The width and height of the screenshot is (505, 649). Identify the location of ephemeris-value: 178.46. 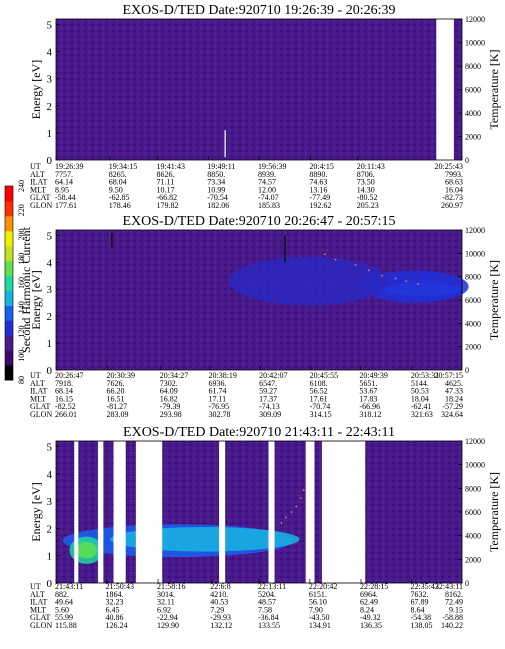
(120, 205).